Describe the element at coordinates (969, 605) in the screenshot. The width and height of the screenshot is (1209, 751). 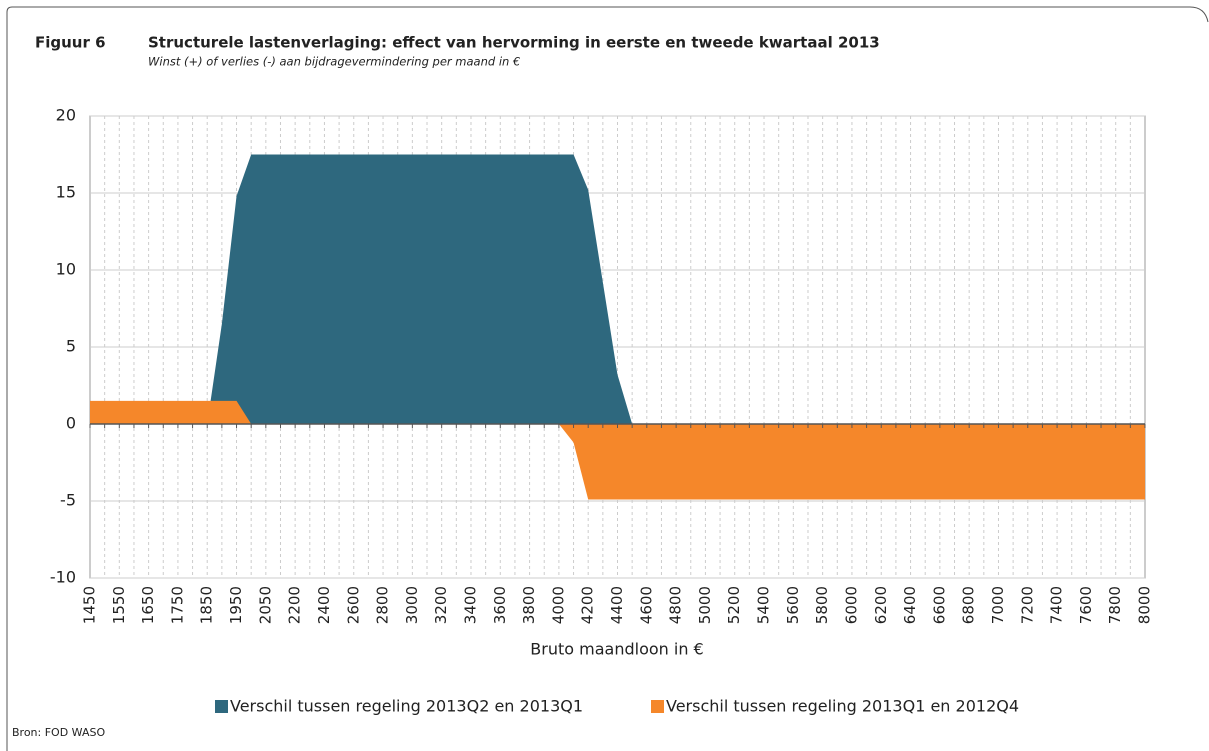
I see `x-tick-label: 6800` at that location.